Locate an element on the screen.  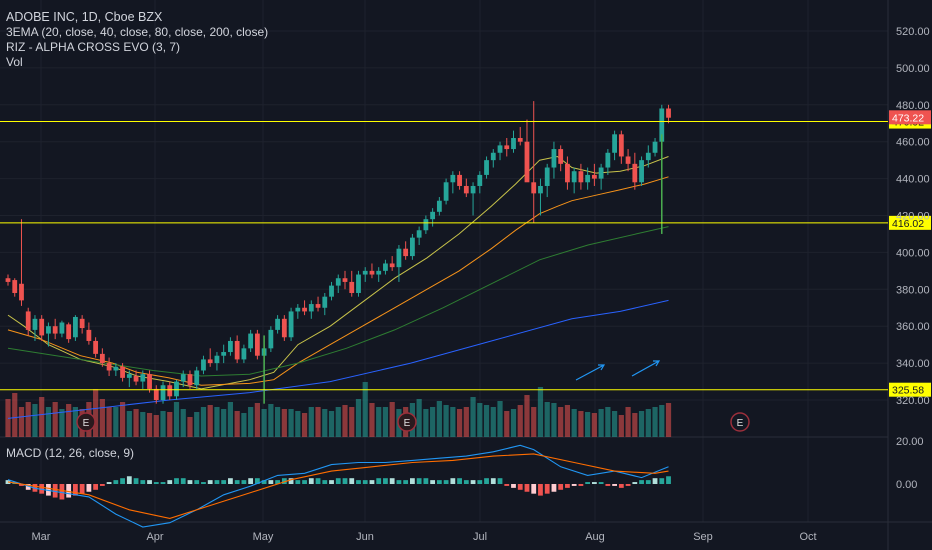
svg-text: 325.58 is located at coordinates (908, 391).